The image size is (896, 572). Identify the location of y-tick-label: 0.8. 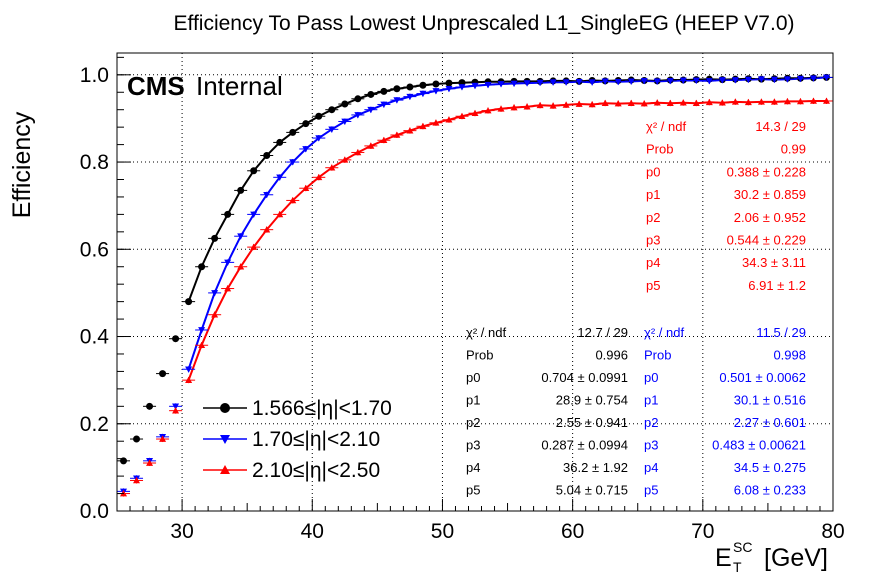
(94, 162).